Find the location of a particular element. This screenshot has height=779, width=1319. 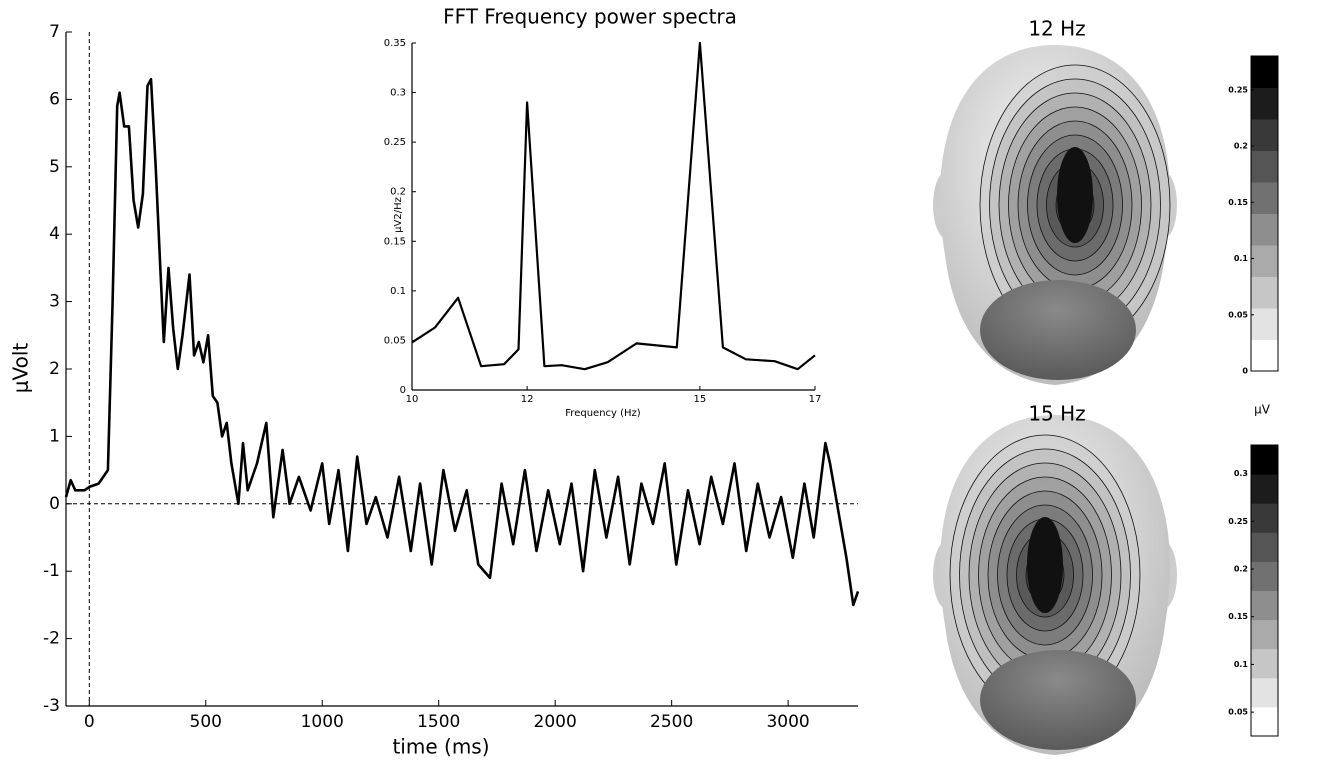

y-tick-label: 0.35 is located at coordinates (395, 43).